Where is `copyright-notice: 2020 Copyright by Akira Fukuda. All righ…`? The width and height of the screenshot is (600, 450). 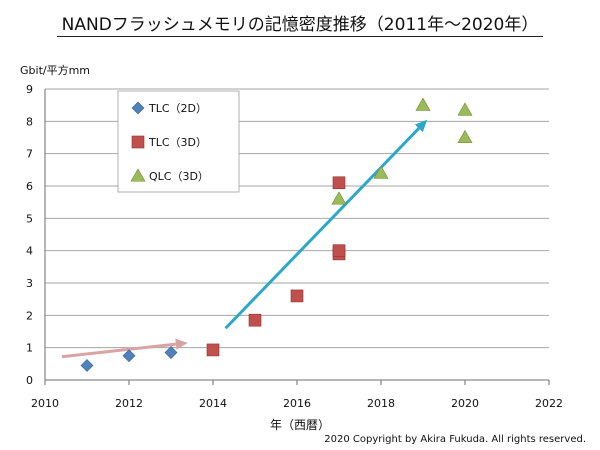 copyright-notice: 2020 Copyright by Akira Fukuda. All righ… is located at coordinates (455, 439).